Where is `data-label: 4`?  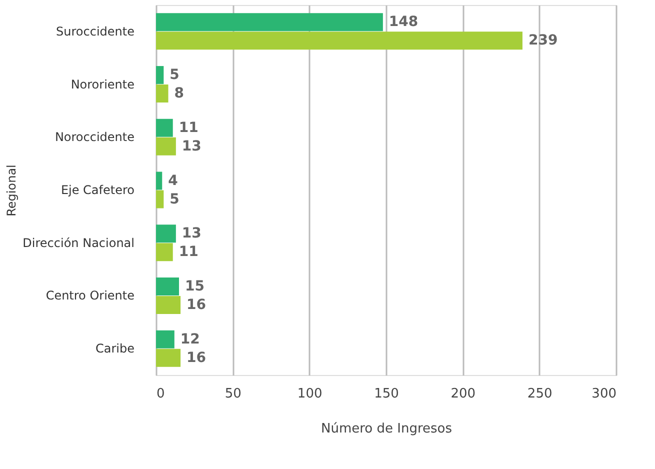 data-label: 4 is located at coordinates (173, 180).